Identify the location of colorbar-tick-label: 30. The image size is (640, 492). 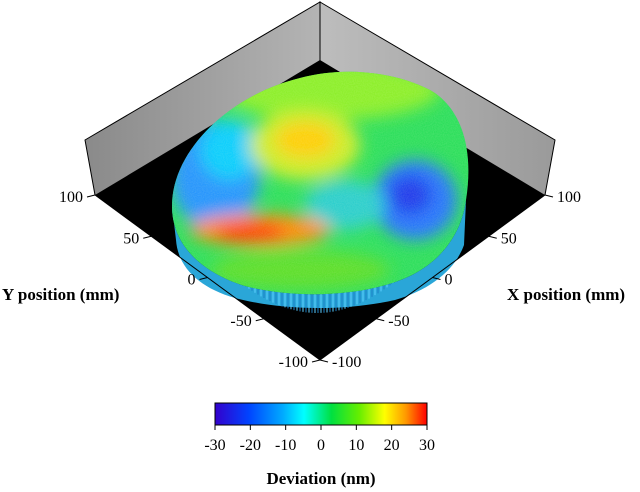
(427, 445).